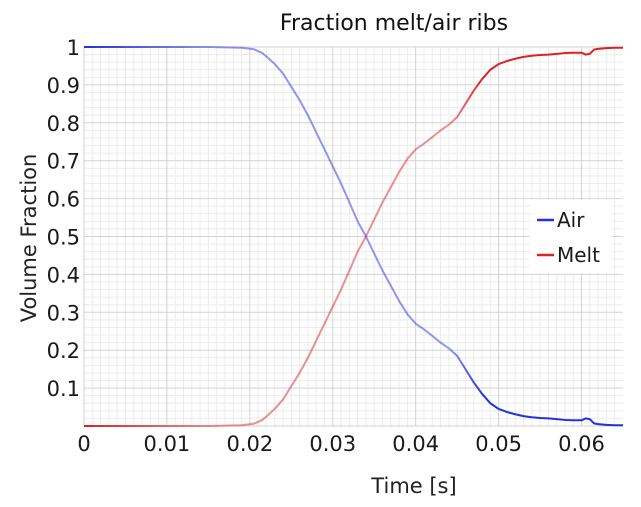 This screenshot has height=507, width=641. What do you see at coordinates (498, 444) in the screenshot?
I see `x-tick-label: 0.05` at bounding box center [498, 444].